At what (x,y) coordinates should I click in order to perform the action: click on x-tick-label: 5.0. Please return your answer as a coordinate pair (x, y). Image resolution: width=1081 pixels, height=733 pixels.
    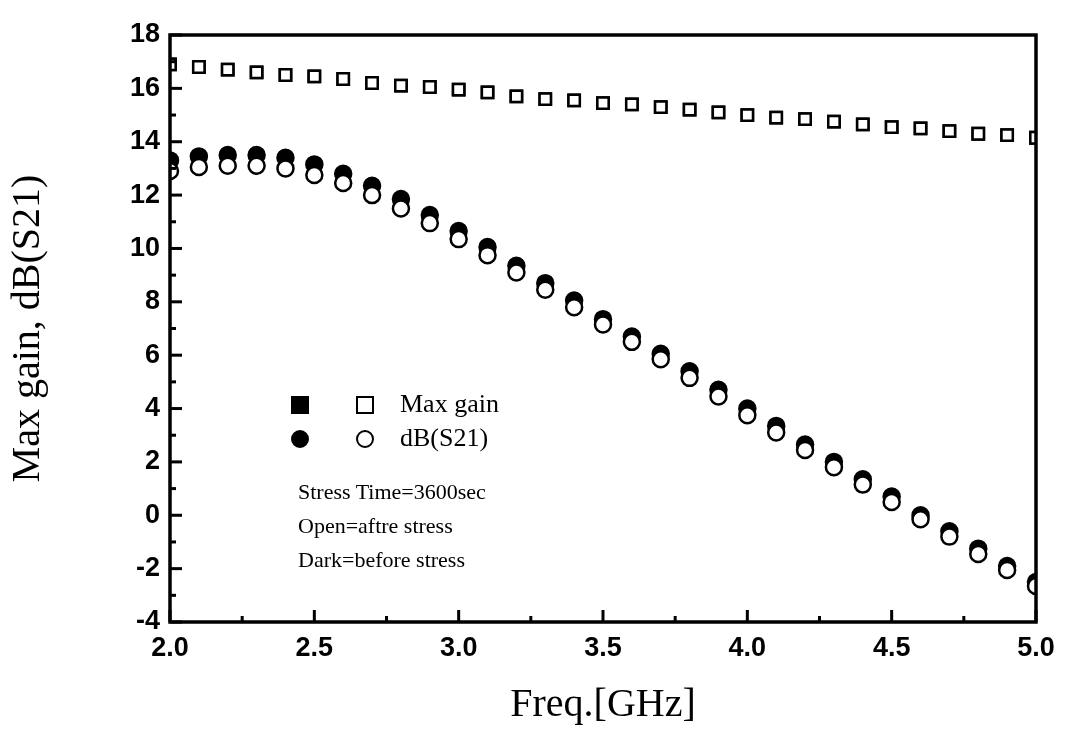
    Looking at the image, I should click on (1036, 646).